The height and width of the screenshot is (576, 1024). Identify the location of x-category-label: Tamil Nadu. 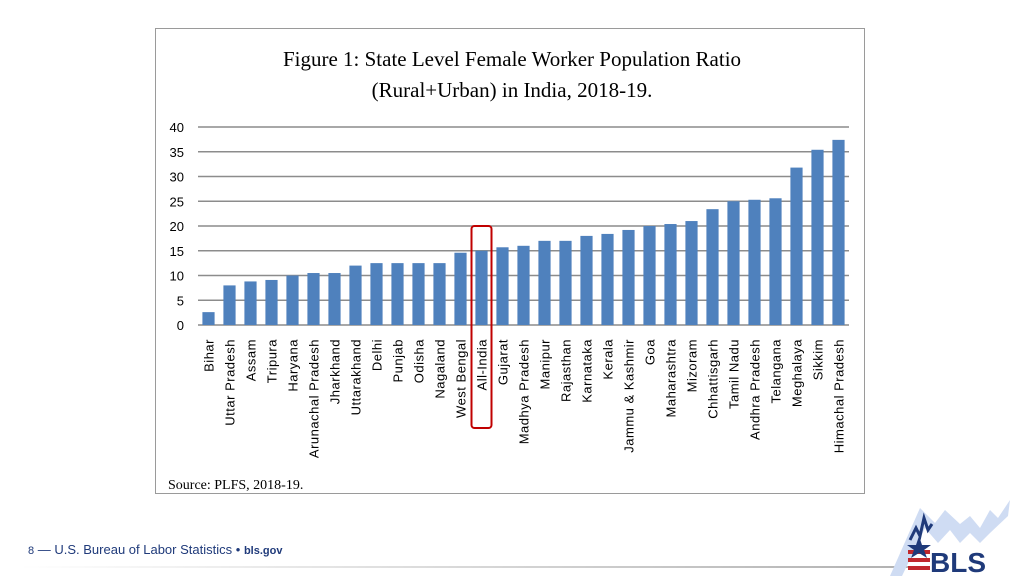
(734, 374).